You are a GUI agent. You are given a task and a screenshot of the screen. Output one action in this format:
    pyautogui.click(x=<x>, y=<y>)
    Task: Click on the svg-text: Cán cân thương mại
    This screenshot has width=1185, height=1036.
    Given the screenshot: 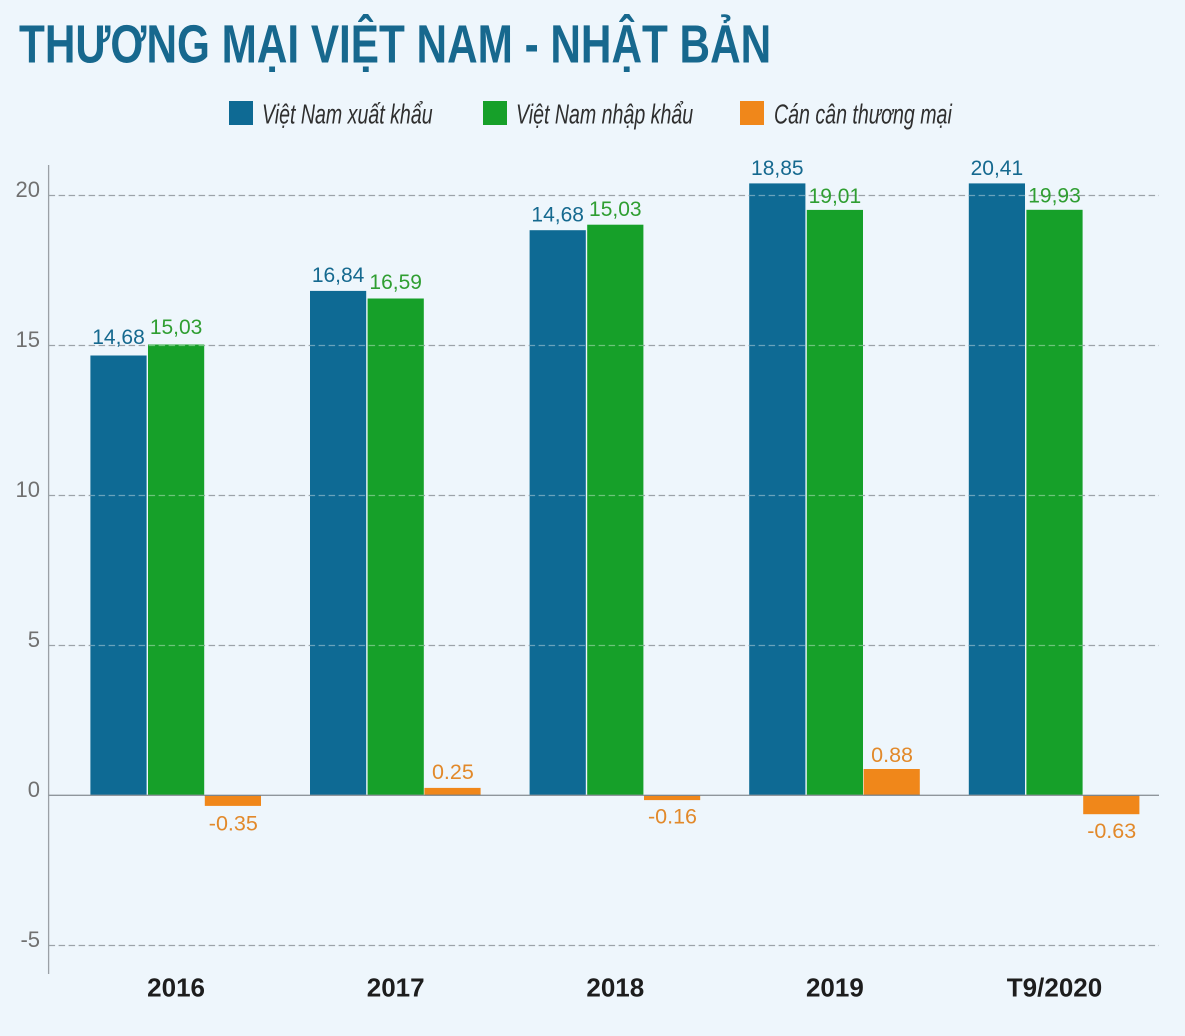 What is the action you would take?
    pyautogui.click(x=863, y=114)
    